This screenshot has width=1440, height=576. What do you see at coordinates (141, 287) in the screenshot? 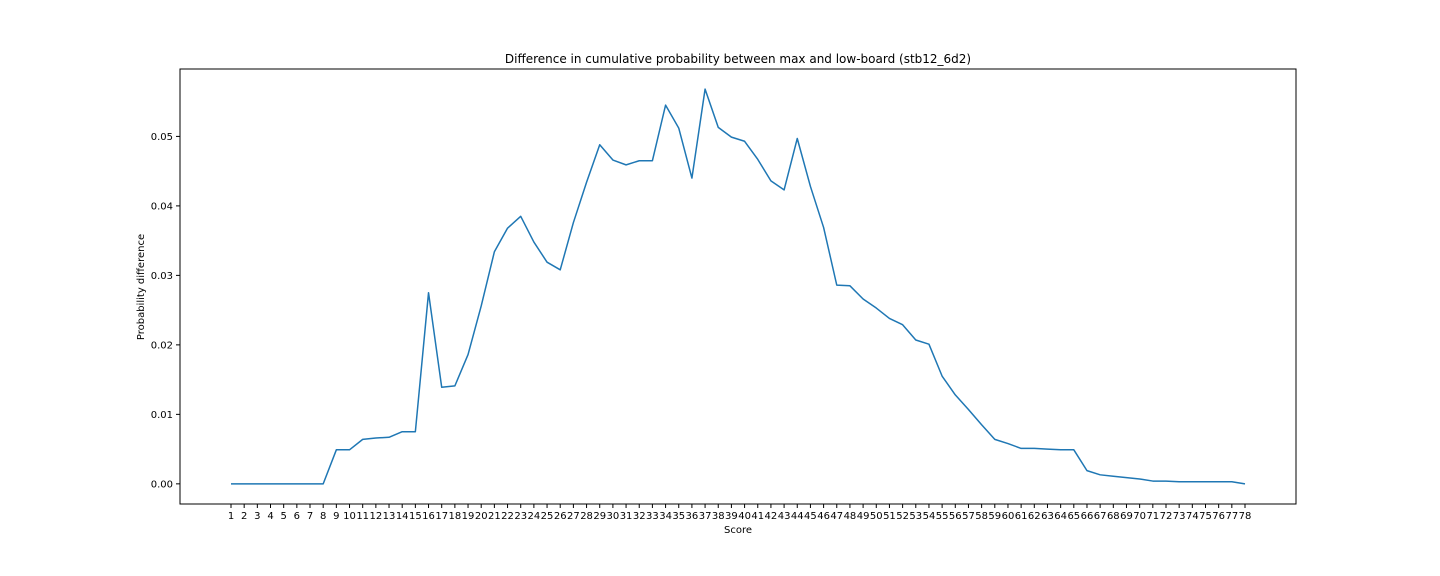
I see `y-axis-label: Probability difference` at bounding box center [141, 287].